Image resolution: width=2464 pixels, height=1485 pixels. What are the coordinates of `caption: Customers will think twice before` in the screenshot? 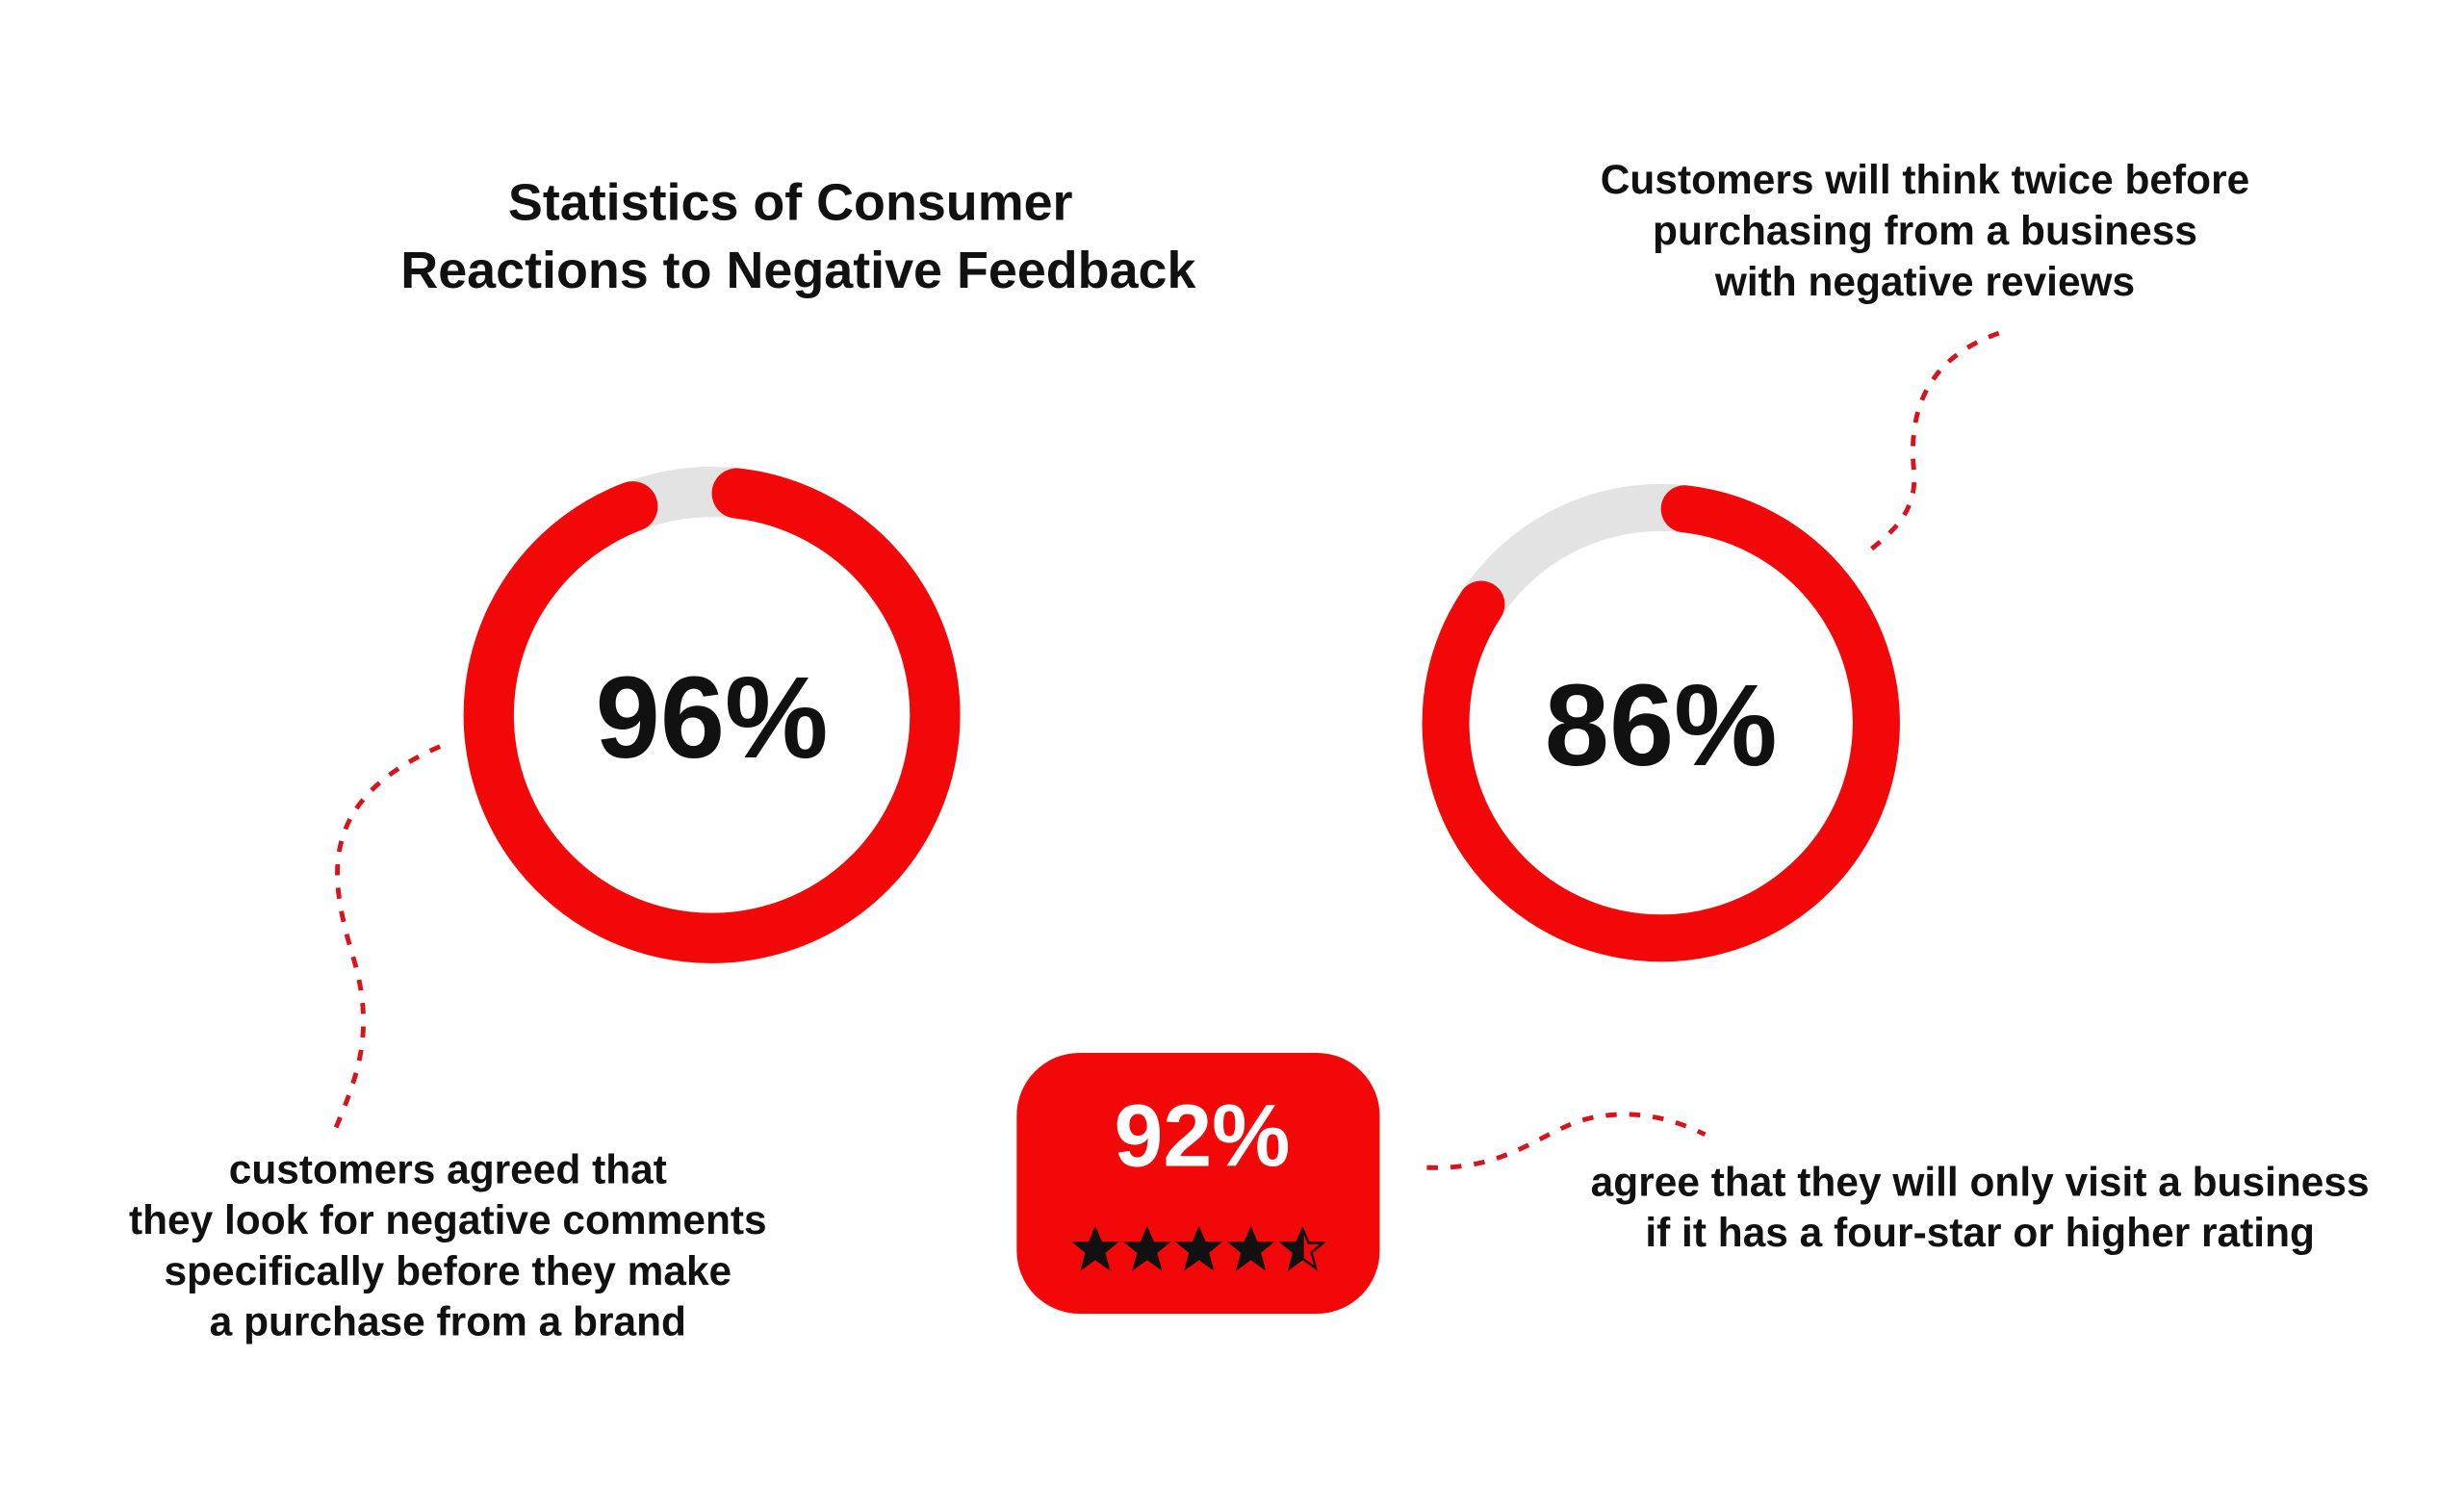 It's located at (1925, 179).